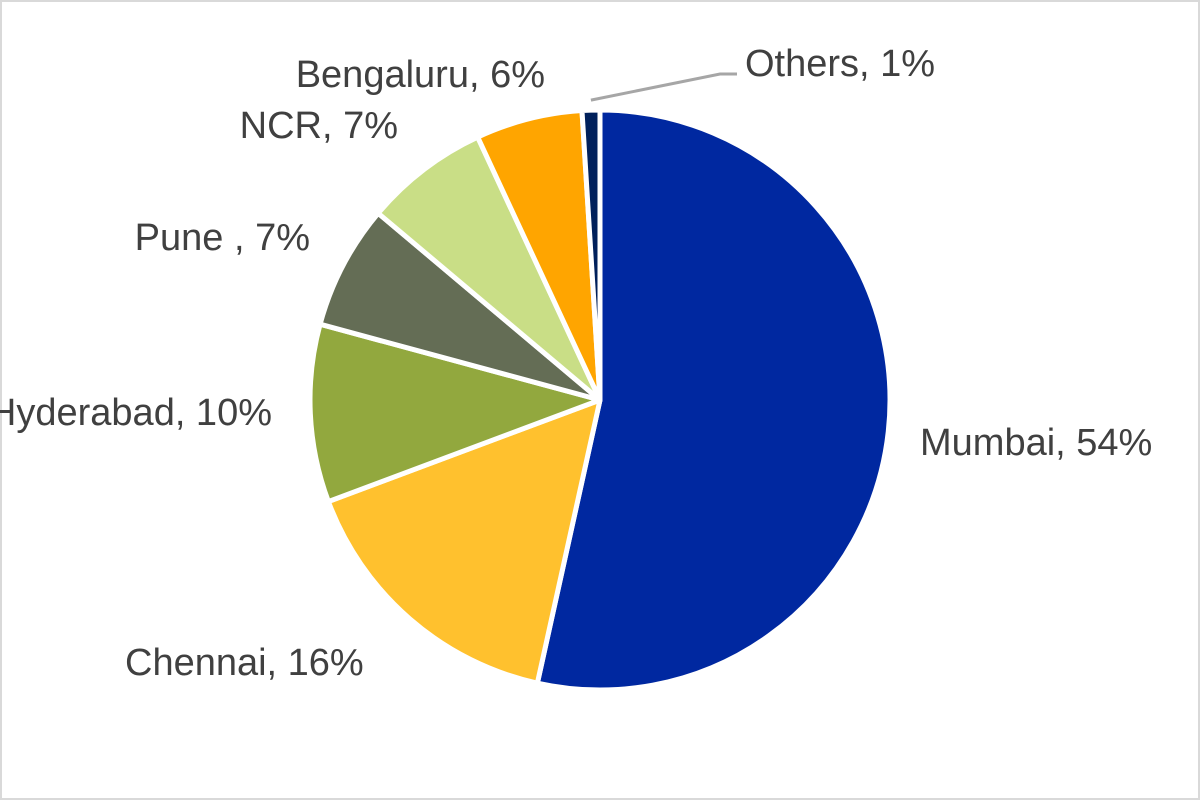 This screenshot has height=800, width=1200. Describe the element at coordinates (222, 238) in the screenshot. I see `slice-label-pune: Pune , 7%` at that location.